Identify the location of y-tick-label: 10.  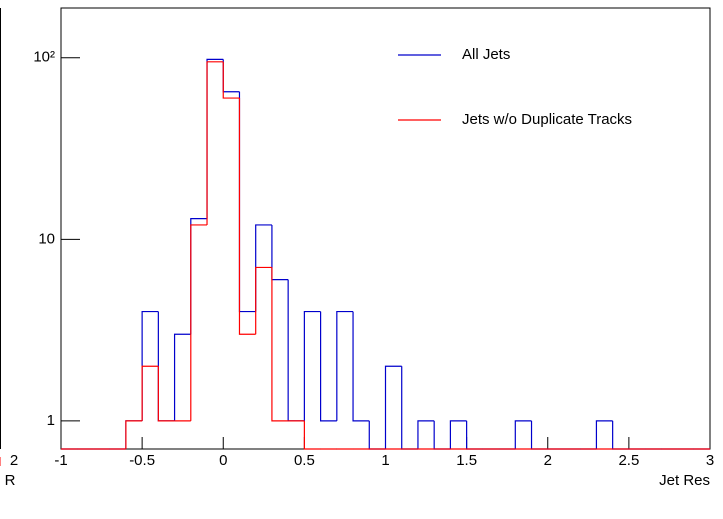
(46, 238).